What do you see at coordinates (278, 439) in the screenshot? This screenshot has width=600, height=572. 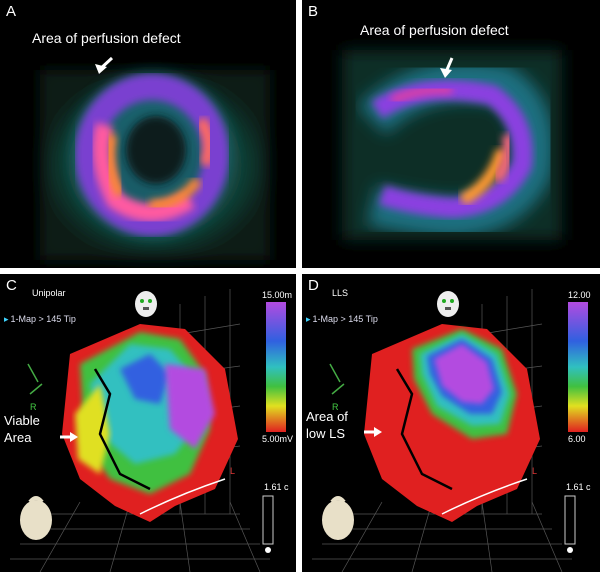 I see `scale-min-label: 5.00mV` at bounding box center [278, 439].